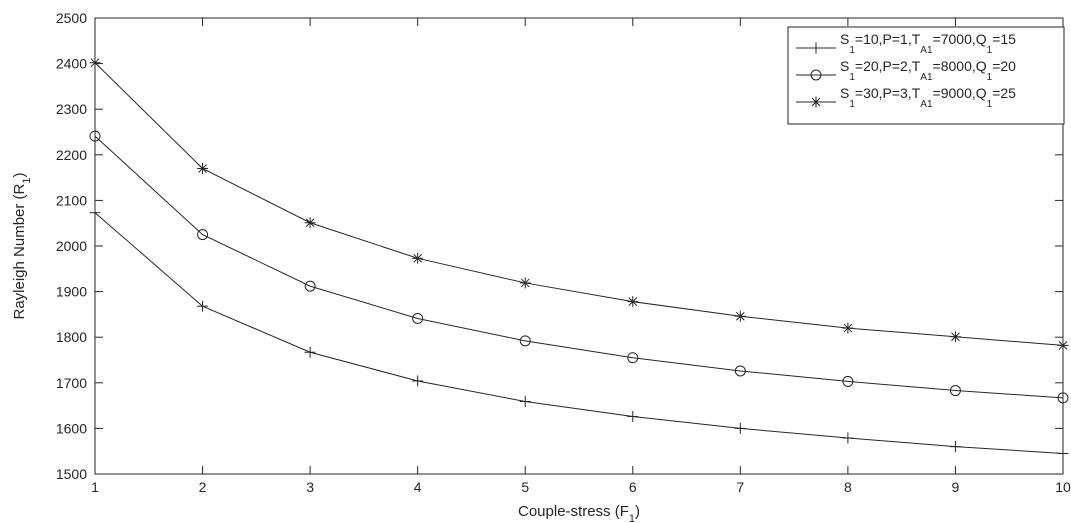  I want to click on x-tick-label: 10, so click(1063, 487).